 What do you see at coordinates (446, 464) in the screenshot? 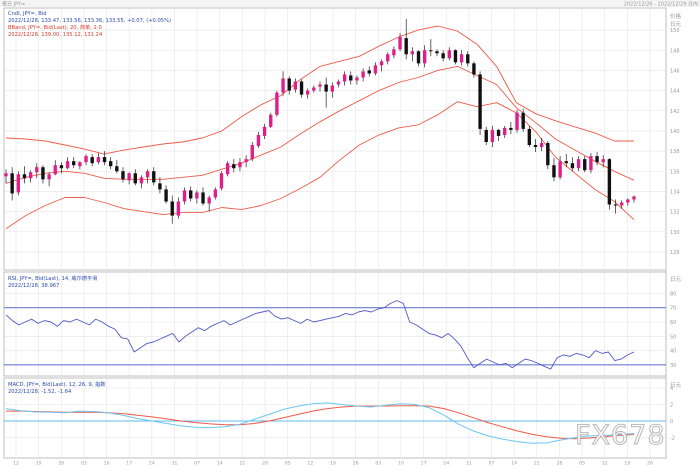
I see `x-tick-label: 24` at bounding box center [446, 464].